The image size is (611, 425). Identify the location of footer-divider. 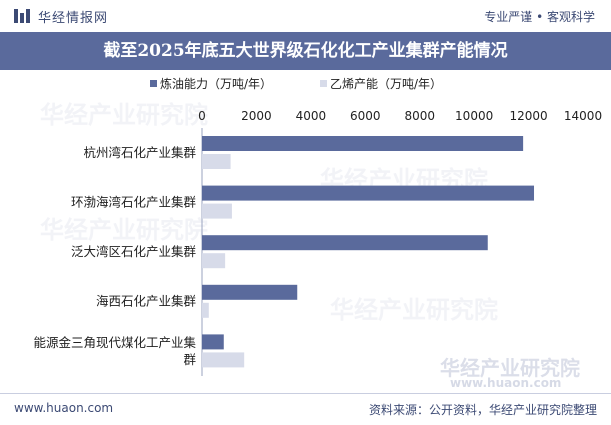
(305, 393).